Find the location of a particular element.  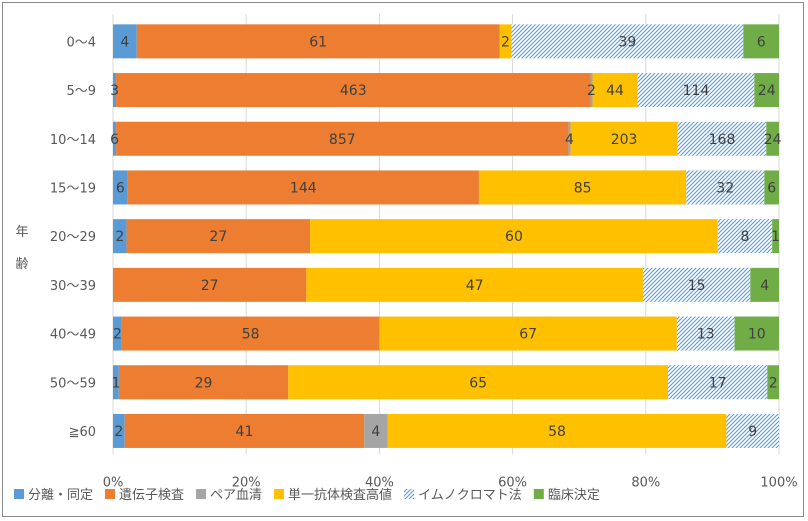

legend: 分離・同定 遺伝子検査 ペア血清 単一抗体検査高値 イムノクロマト法 臨床決定 is located at coordinates (307, 495).